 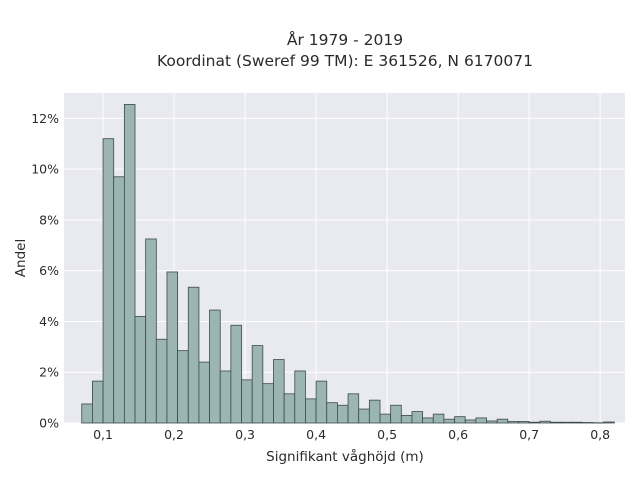 What do you see at coordinates (49, 219) in the screenshot?
I see `y-tick-label: 8%` at bounding box center [49, 219].